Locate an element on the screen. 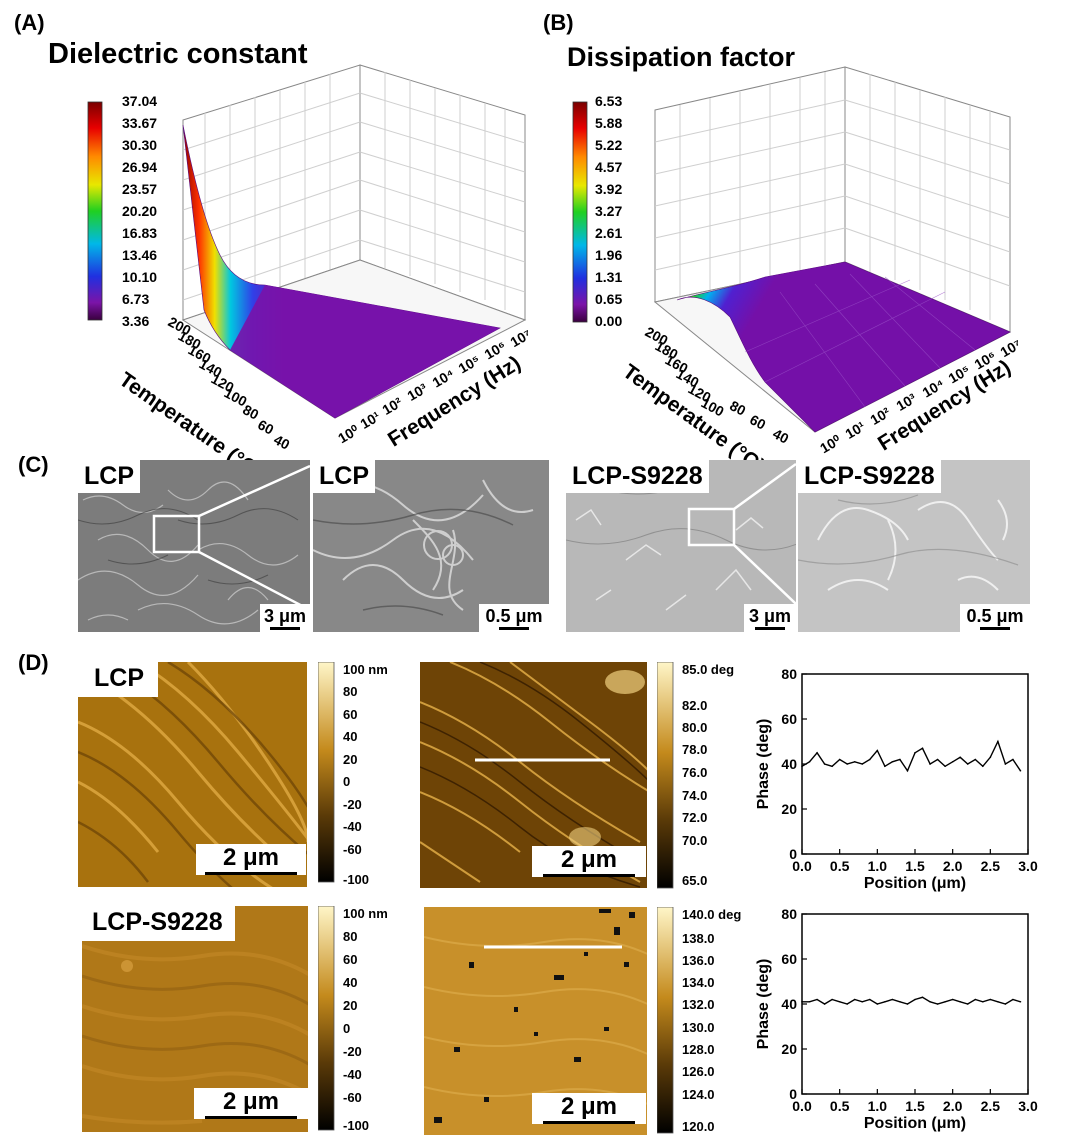  phase-tick: 85.0 deg is located at coordinates (708, 669).